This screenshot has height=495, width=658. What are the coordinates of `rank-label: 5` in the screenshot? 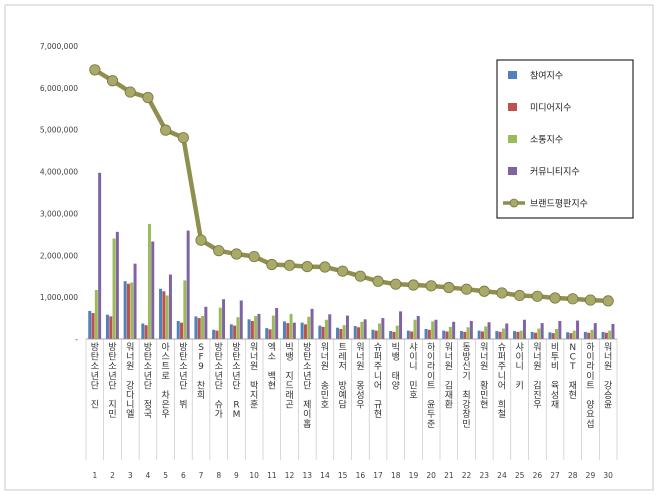 It's located at (165, 475).